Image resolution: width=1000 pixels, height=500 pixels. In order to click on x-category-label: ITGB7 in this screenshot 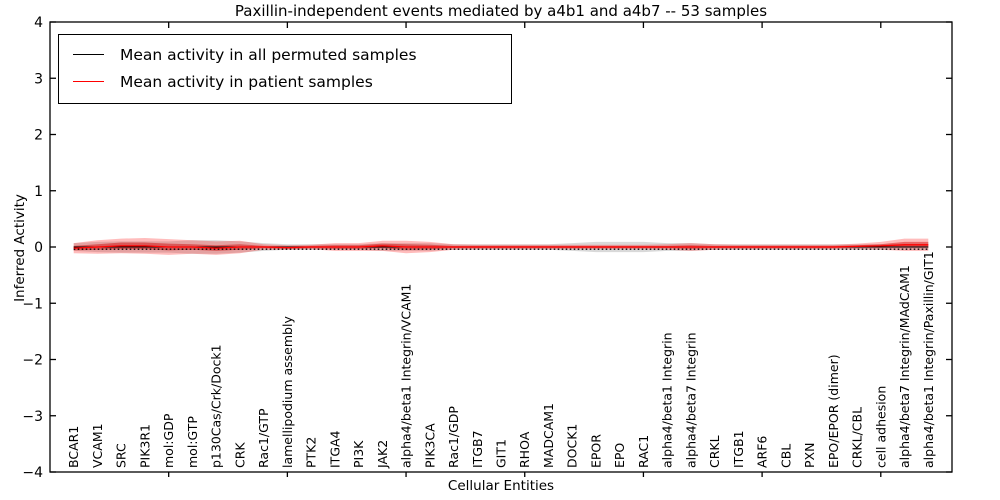, I will do `click(477, 449)`.